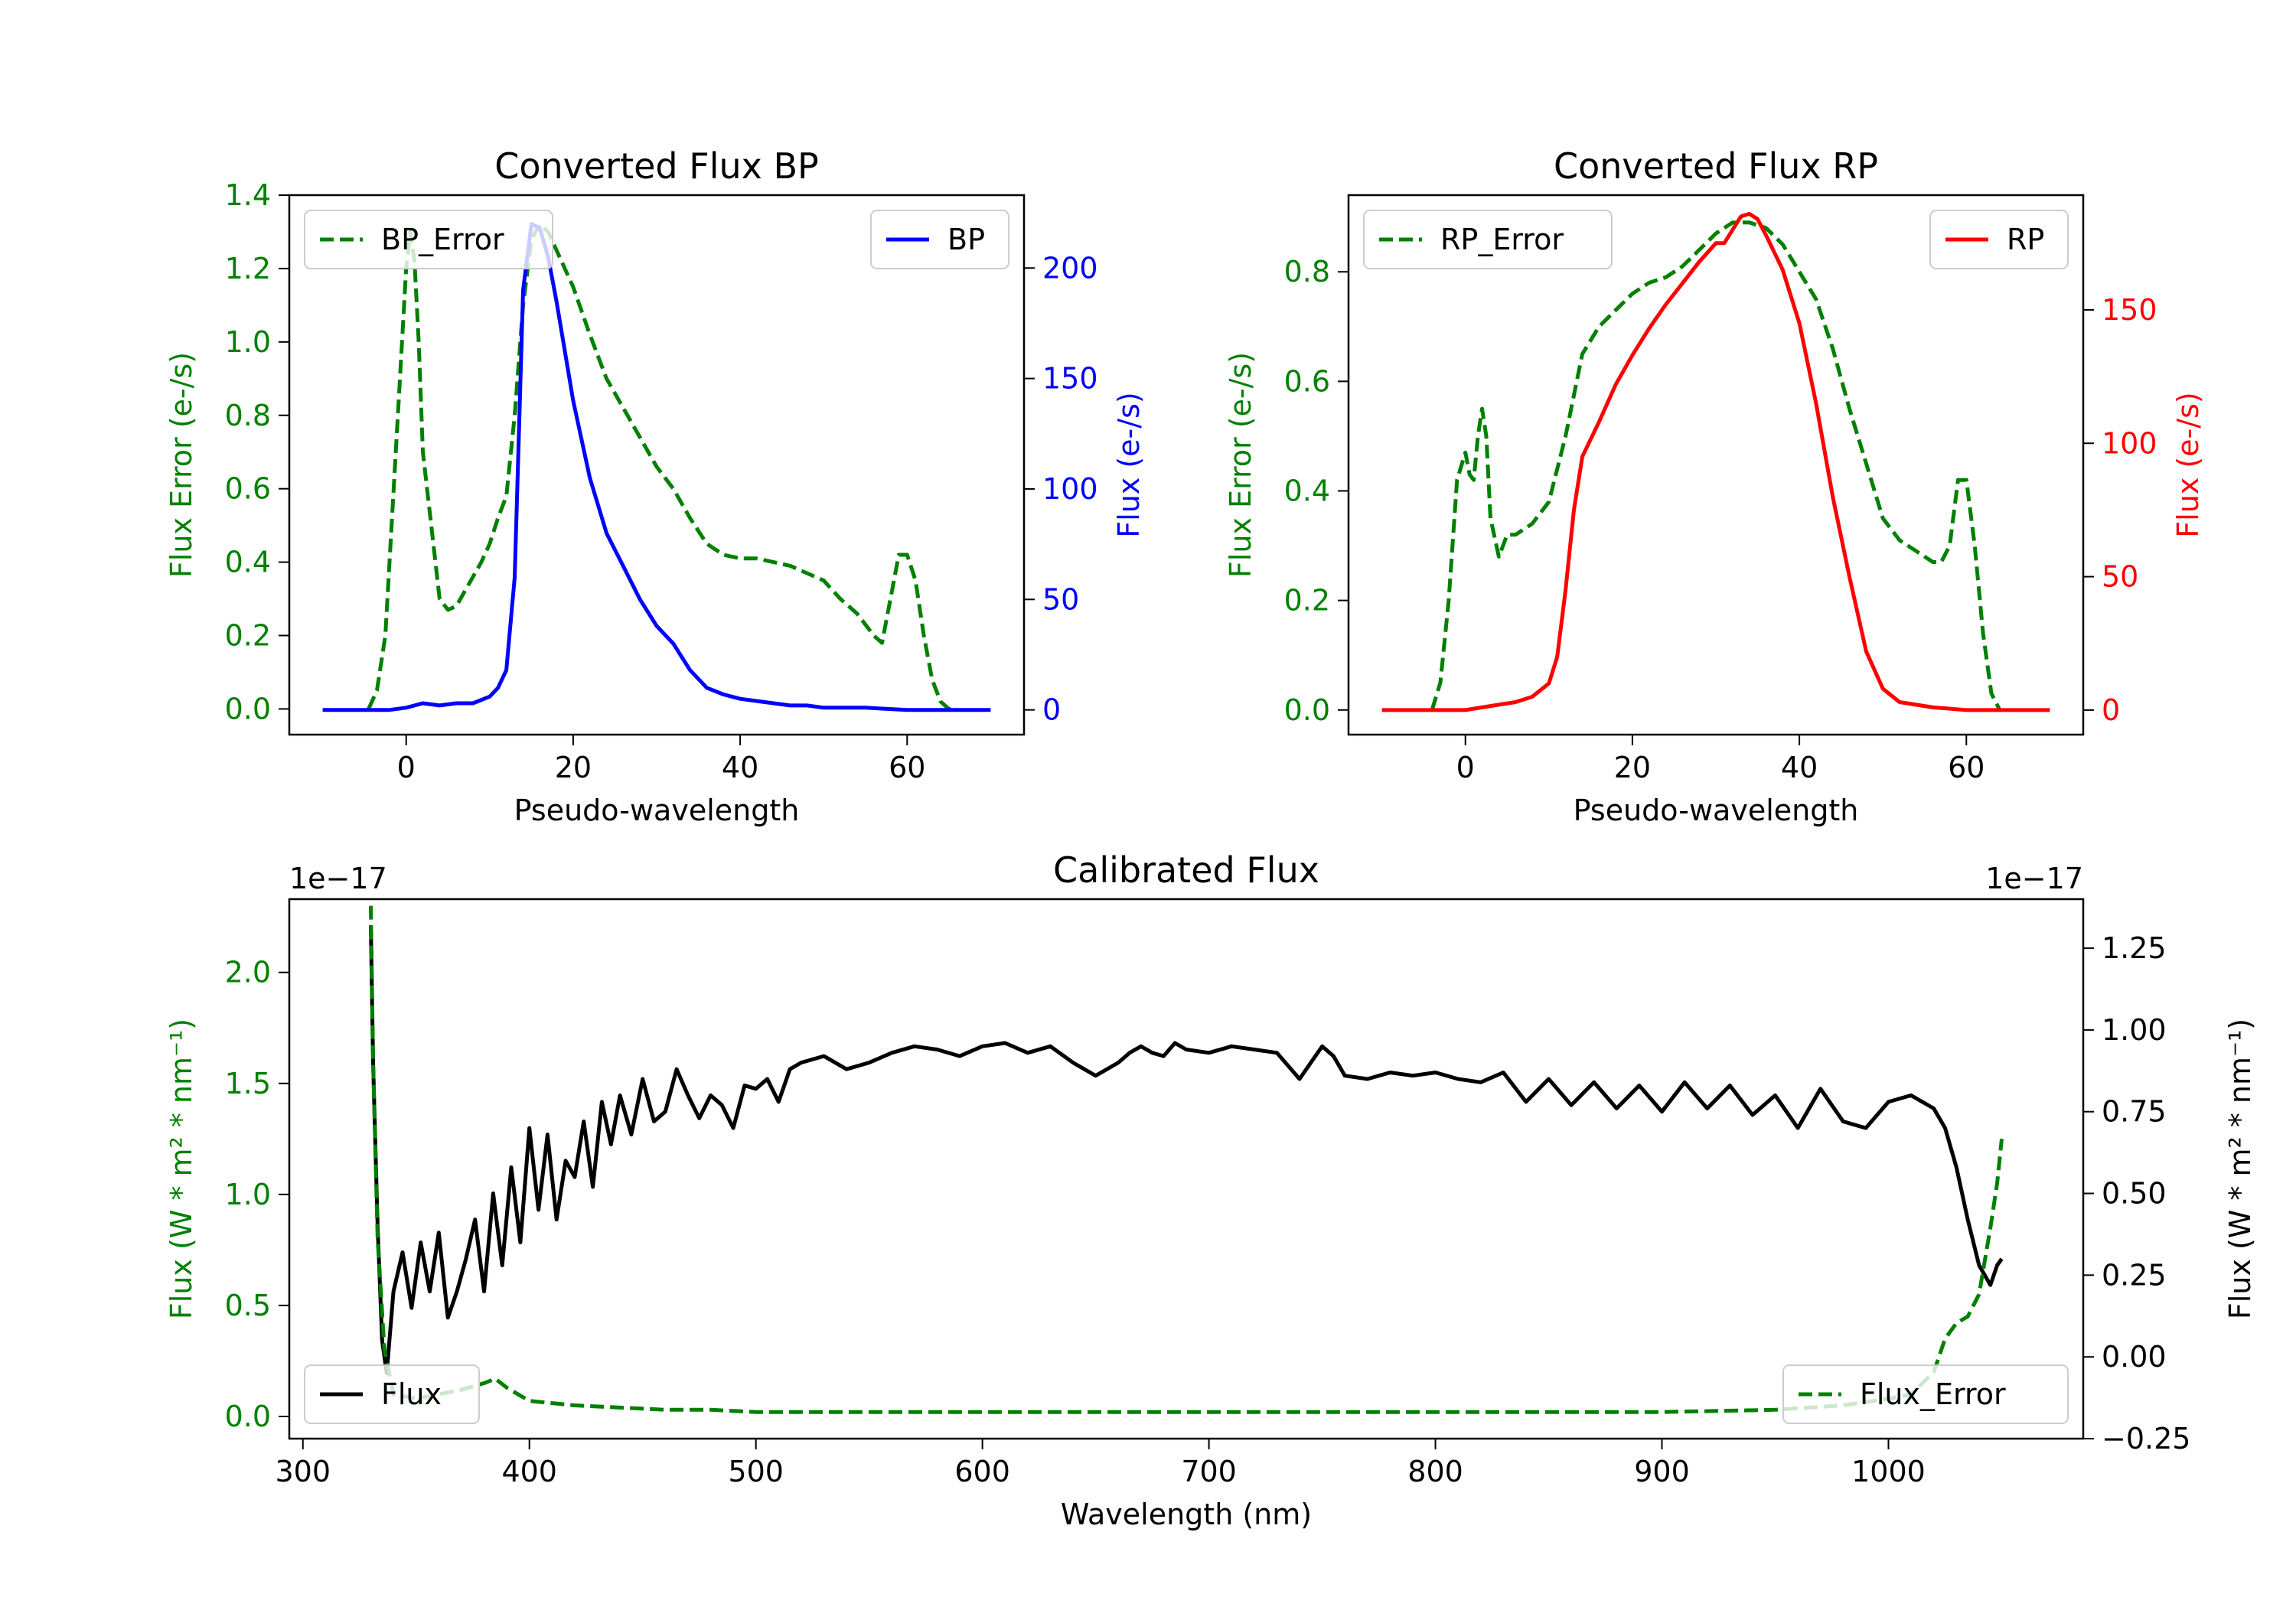 This screenshot has width=2296, height=1607. I want to click on bp-axes-frame, so click(657, 465).